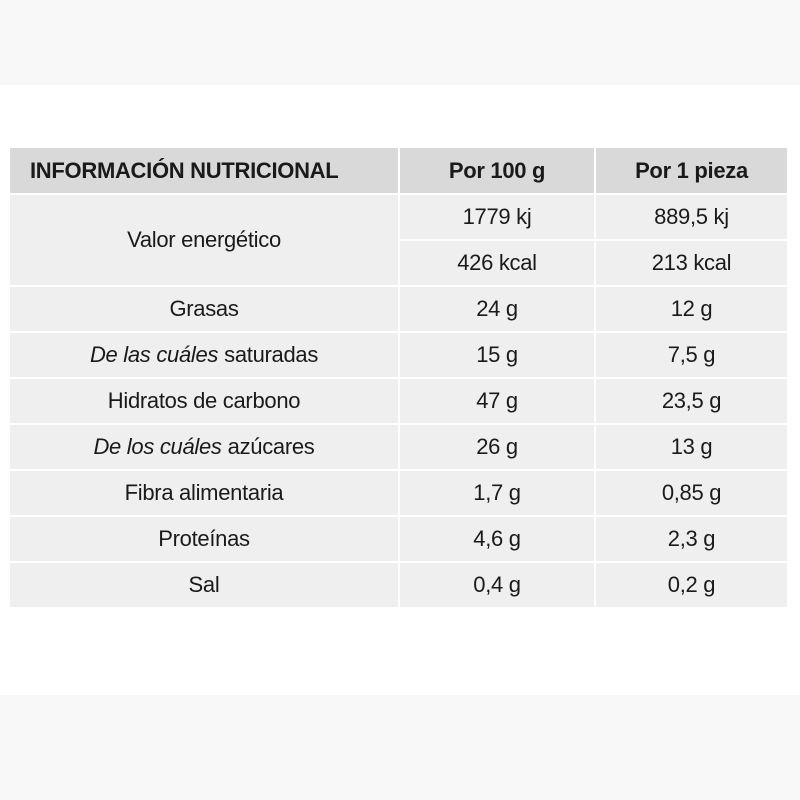 The width and height of the screenshot is (800, 800). I want to click on cell: 26 g, so click(497, 447).